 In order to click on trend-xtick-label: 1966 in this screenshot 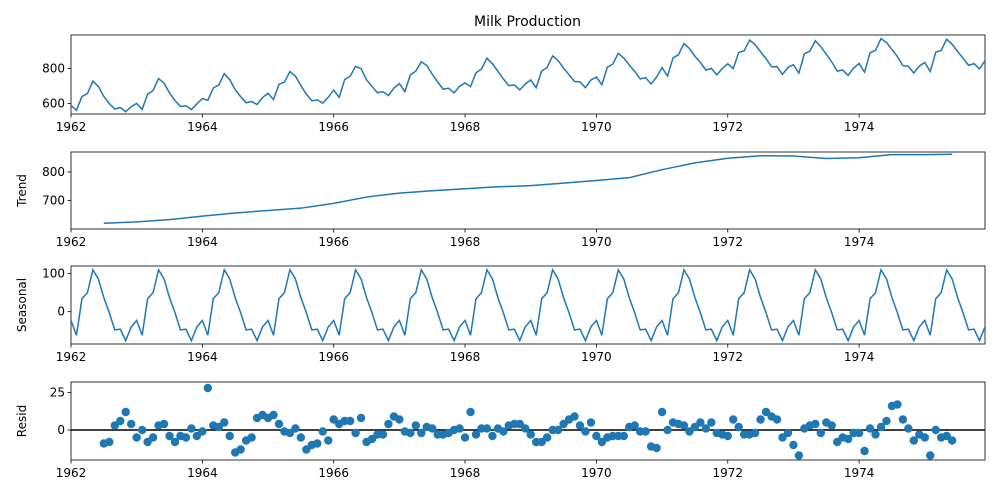, I will do `click(333, 242)`.